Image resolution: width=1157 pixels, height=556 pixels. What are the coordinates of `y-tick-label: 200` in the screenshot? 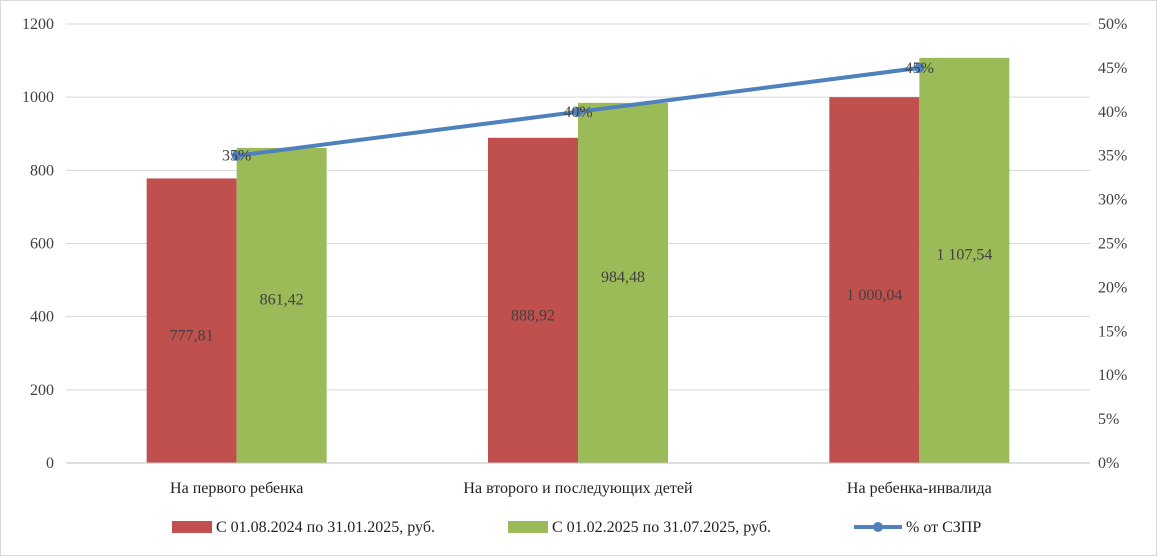 It's located at (42, 390).